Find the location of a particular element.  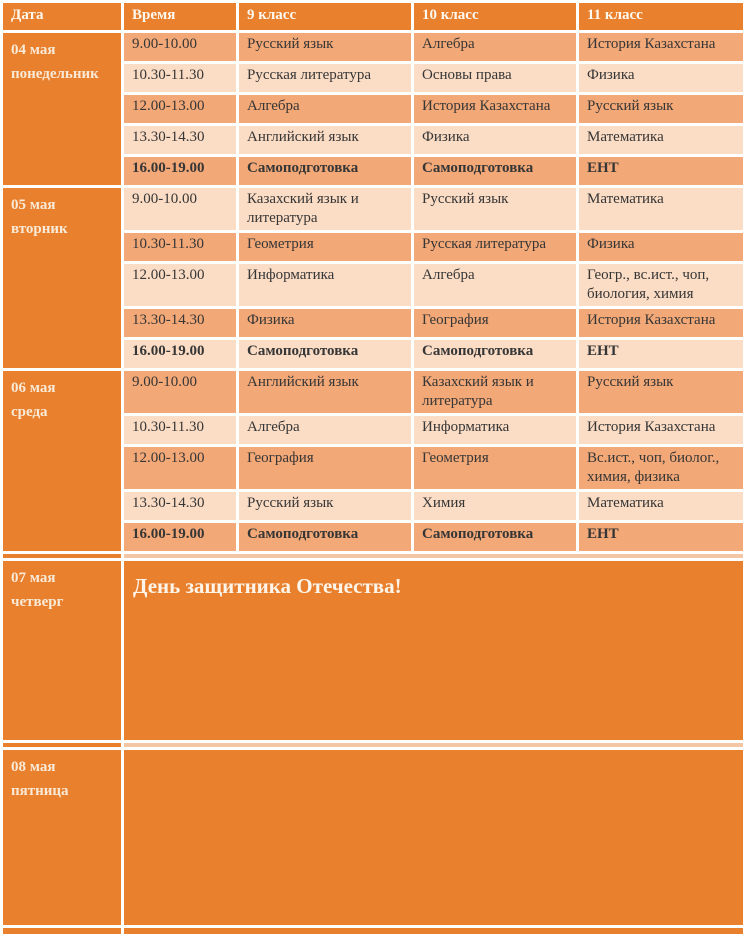

date-cell: 07 мая четверг is located at coordinates (62, 650).